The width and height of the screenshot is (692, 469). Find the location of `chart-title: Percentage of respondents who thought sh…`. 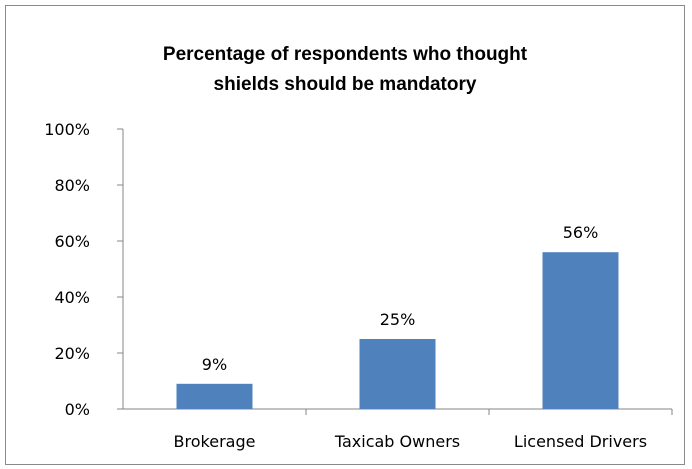

chart-title: Percentage of respondents who thought sh… is located at coordinates (345, 70).